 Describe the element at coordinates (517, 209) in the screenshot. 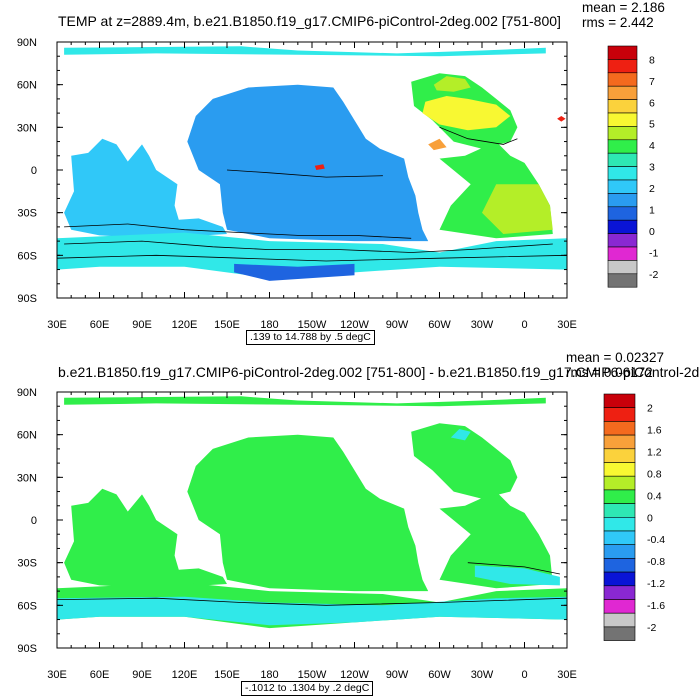

I see `atlantic-mid-band` at that location.